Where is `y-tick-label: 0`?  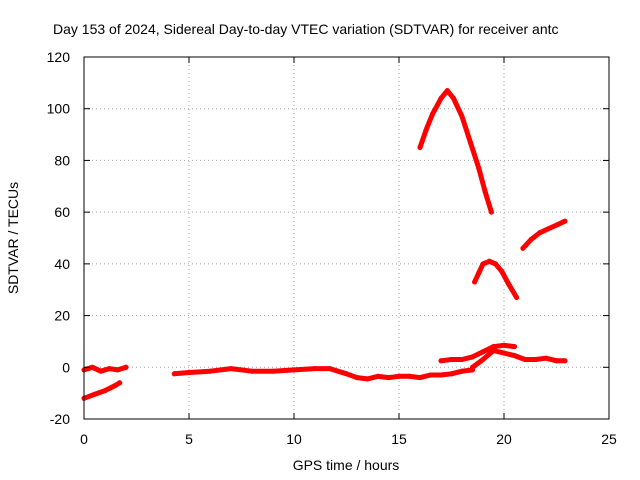
y-tick-label: 0 is located at coordinates (66, 367).